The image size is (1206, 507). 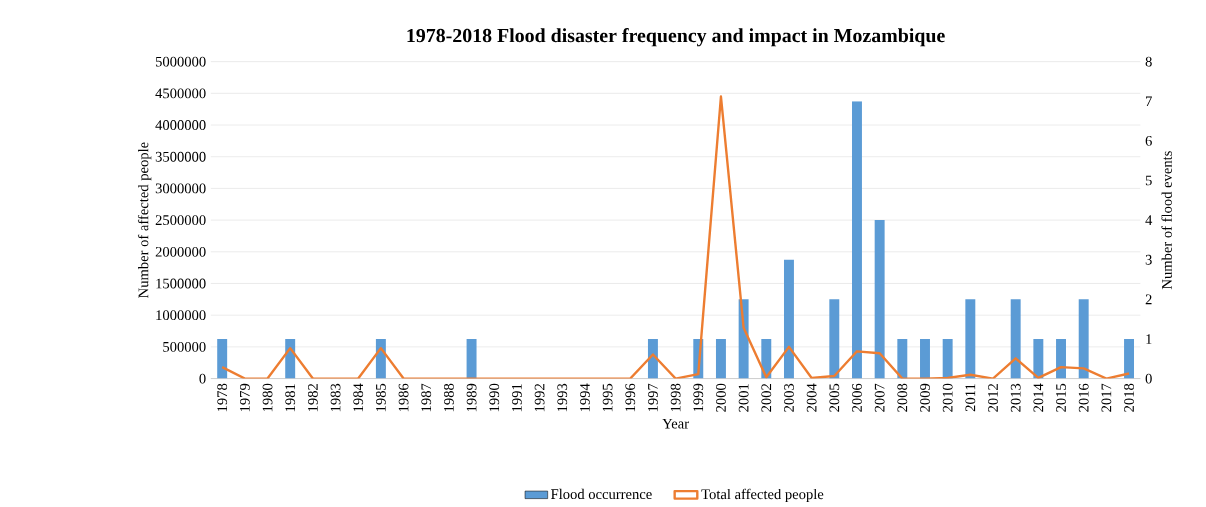 I want to click on x-tick-label: 2002, so click(x=766, y=397).